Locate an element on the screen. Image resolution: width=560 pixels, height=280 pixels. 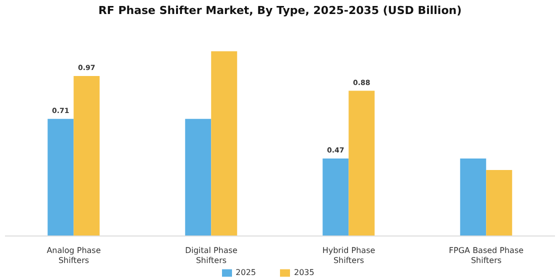
x-tick-label: FPGA Based Phase Shifters is located at coordinates (486, 255).